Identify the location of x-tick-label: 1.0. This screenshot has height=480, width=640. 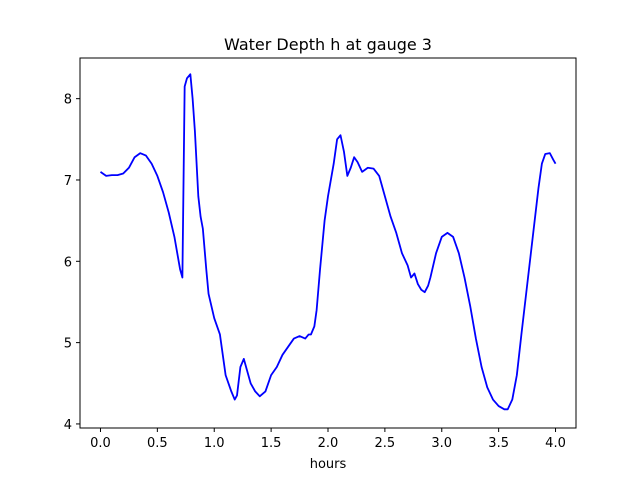
(214, 443).